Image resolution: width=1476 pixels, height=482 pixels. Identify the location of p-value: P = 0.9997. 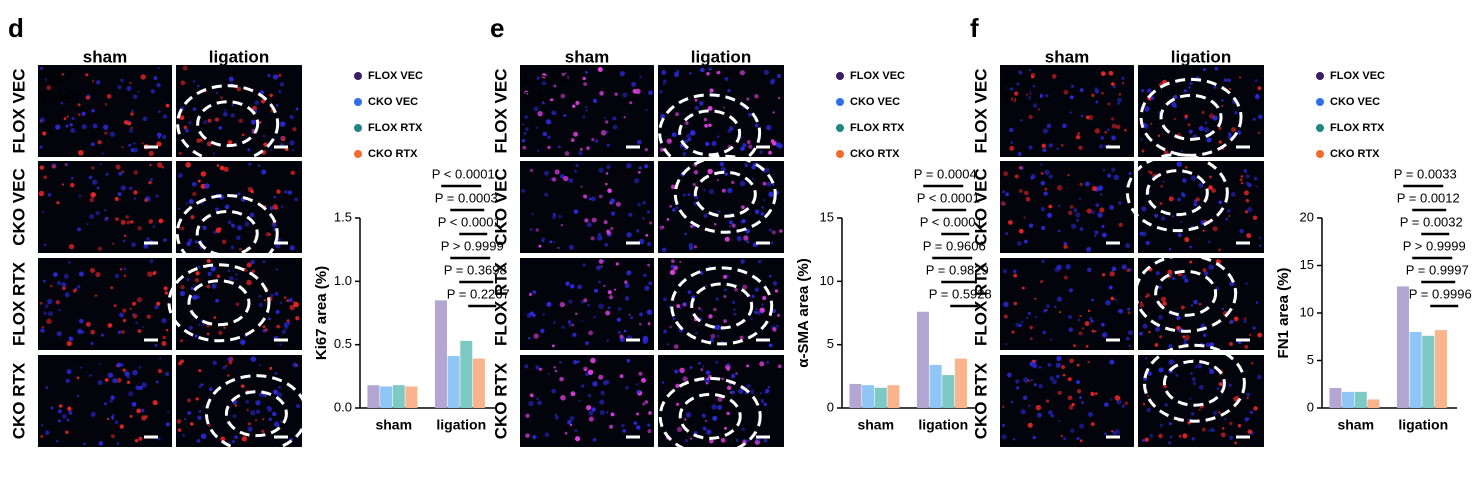
(1437, 269).